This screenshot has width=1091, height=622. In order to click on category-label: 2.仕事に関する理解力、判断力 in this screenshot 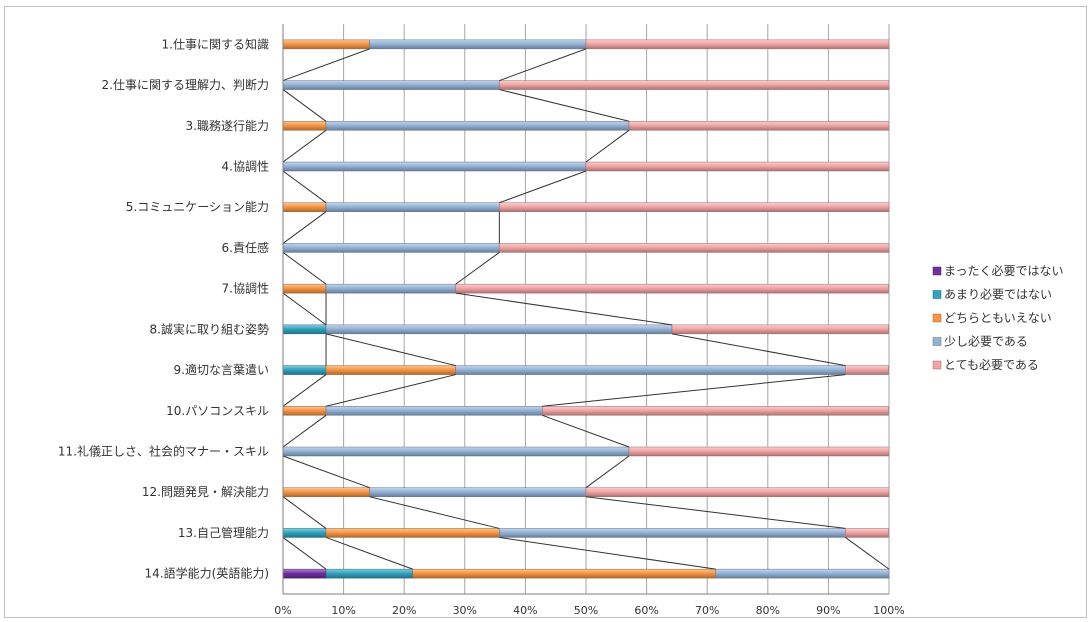, I will do `click(185, 84)`.